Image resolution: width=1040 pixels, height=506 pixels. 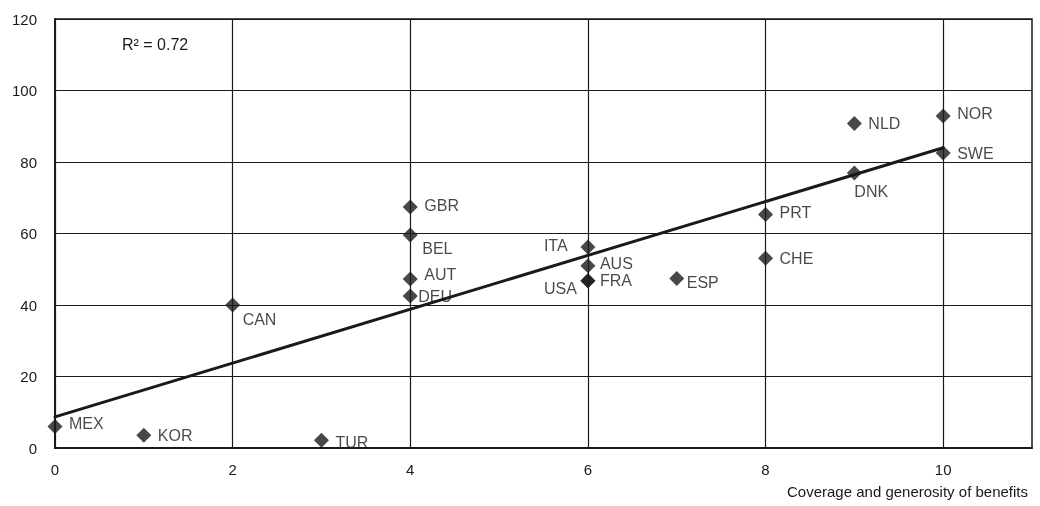 What do you see at coordinates (28, 162) in the screenshot?
I see `y-tick-label: 80` at bounding box center [28, 162].